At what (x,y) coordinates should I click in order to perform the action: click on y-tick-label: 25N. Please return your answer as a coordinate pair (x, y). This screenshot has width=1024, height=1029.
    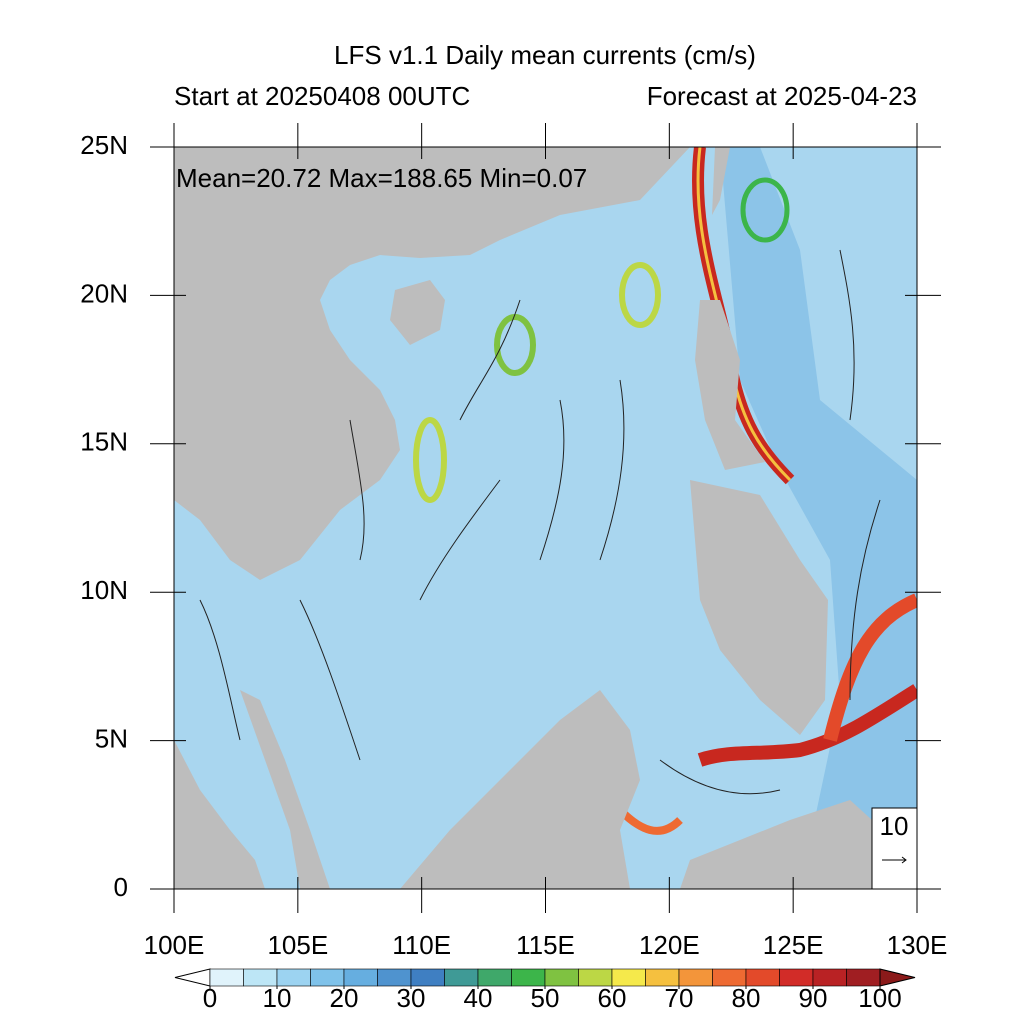
    Looking at the image, I should click on (104, 145).